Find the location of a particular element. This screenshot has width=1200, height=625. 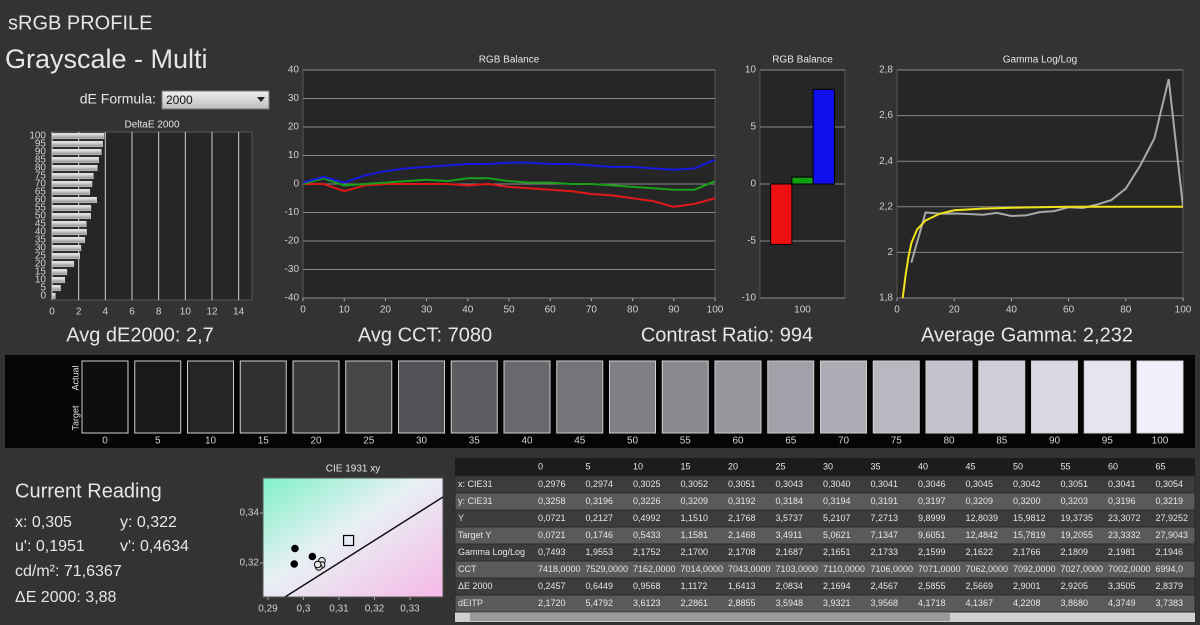

table-cell: 2,4567 is located at coordinates (885, 586).